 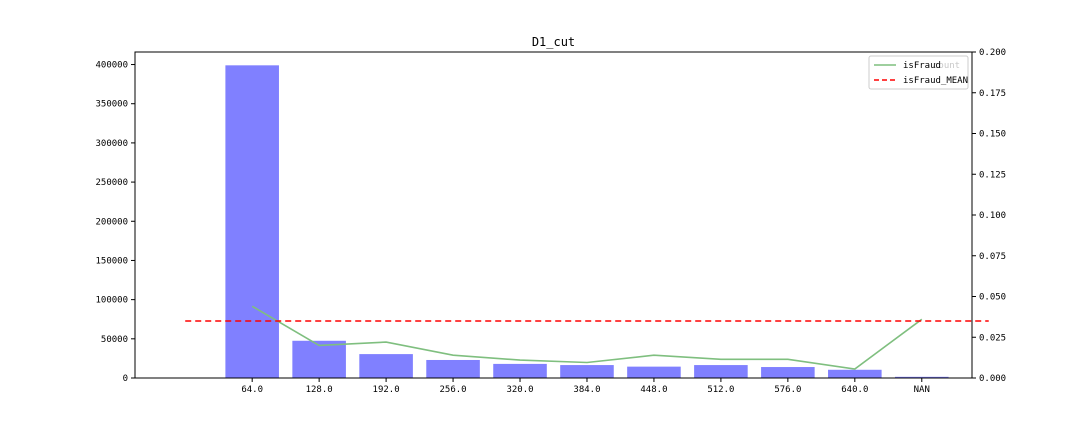 What do you see at coordinates (111, 183) in the screenshot?
I see `y-left-tick-label: 250000` at bounding box center [111, 183].